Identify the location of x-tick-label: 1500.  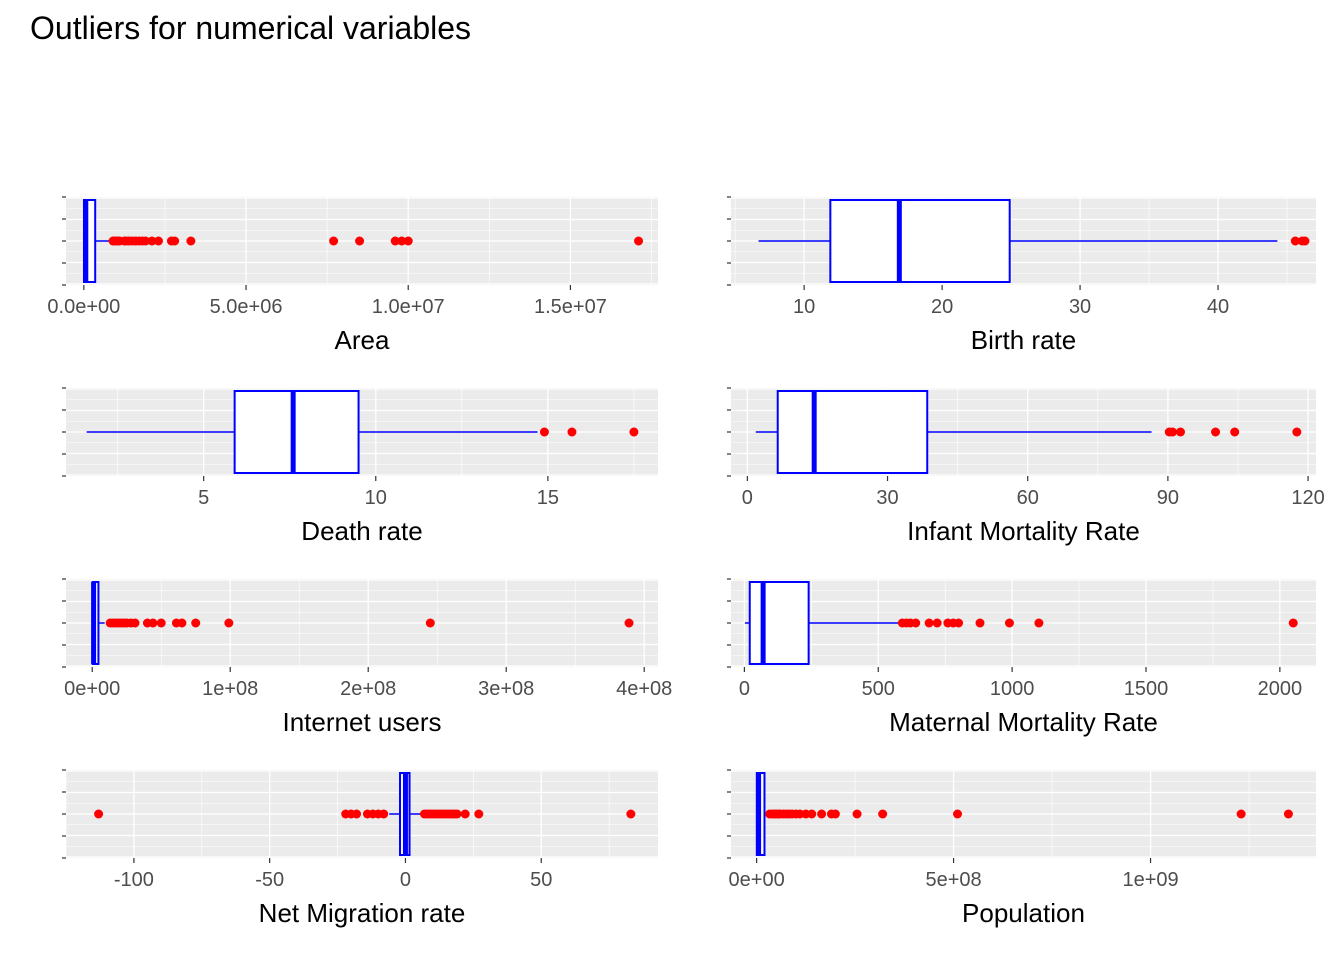
(1146, 689).